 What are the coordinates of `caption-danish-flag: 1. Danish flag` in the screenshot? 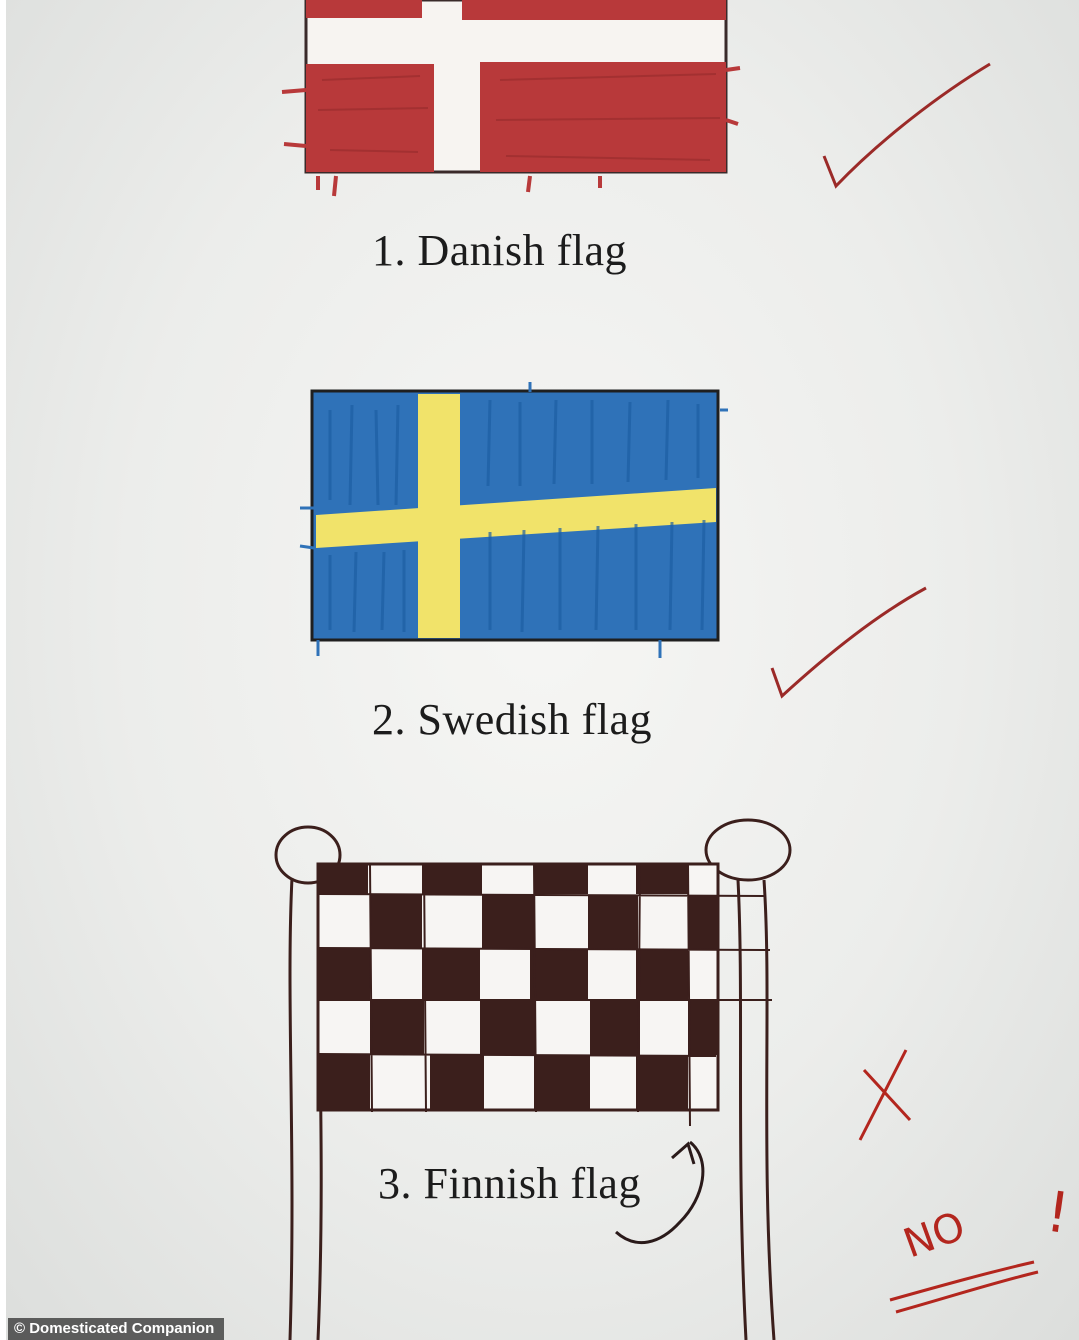 It's located at (500, 250).